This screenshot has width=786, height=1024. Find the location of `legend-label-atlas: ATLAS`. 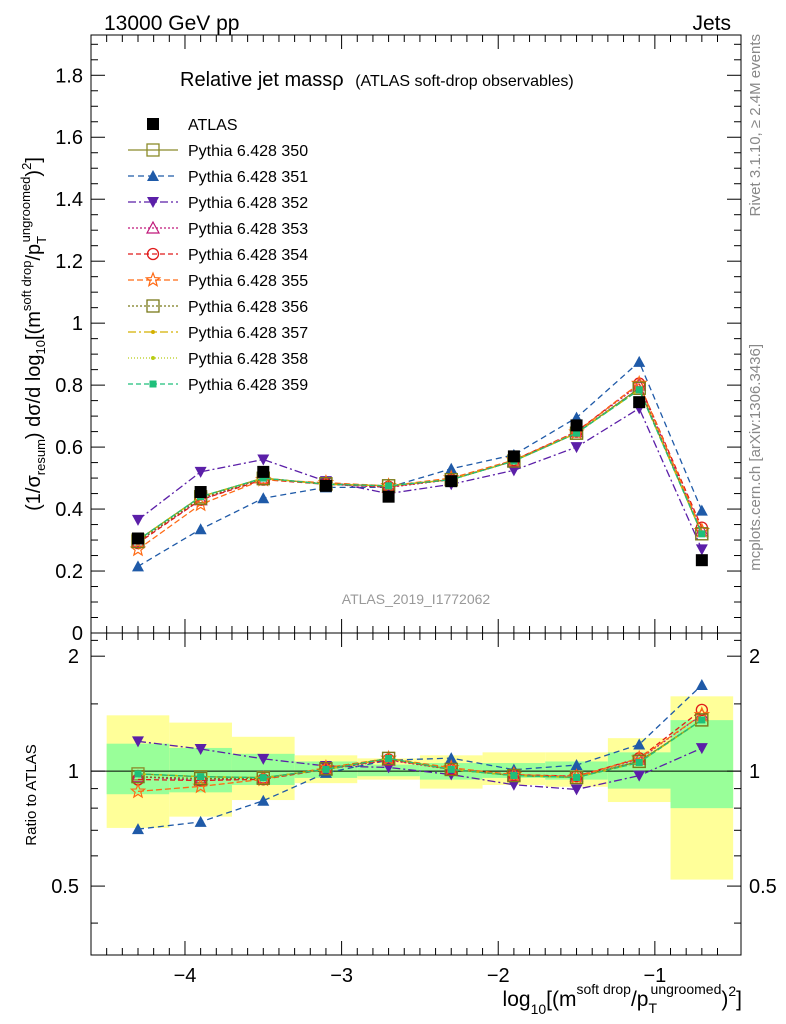

legend-label-atlas: ATLAS is located at coordinates (213, 125).